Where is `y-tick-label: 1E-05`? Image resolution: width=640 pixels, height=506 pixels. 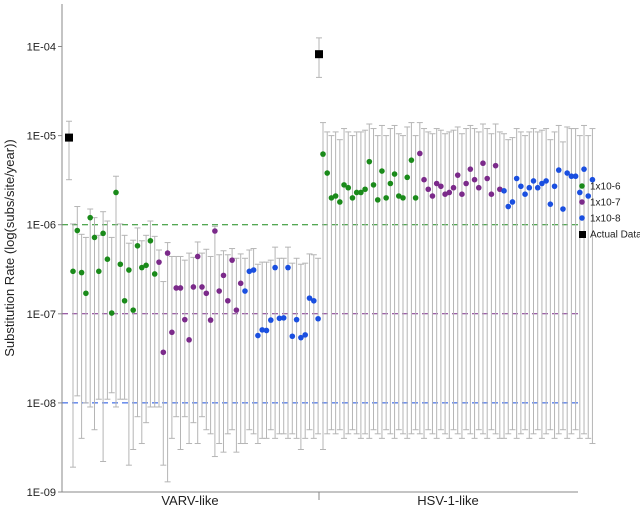 y-tick-label: 1E-05 is located at coordinates (41, 137).